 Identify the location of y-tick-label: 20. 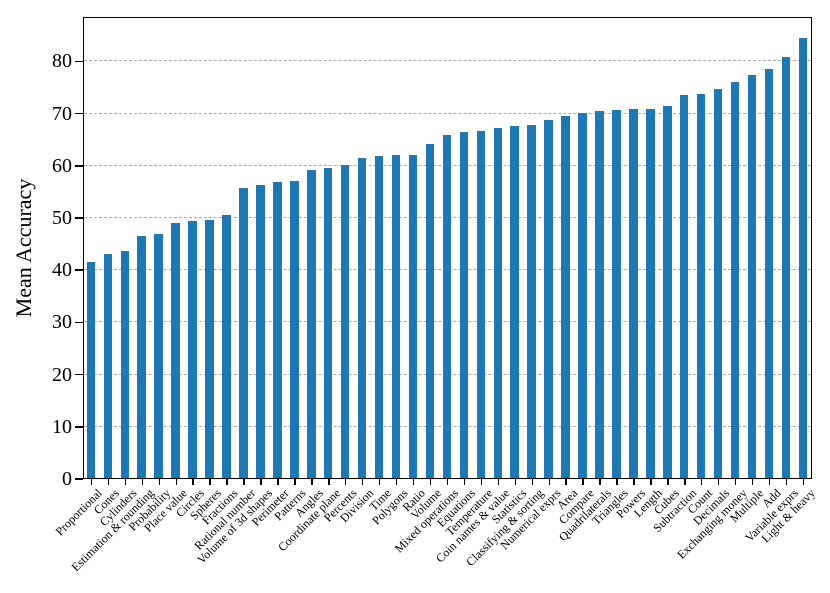
(62, 374).